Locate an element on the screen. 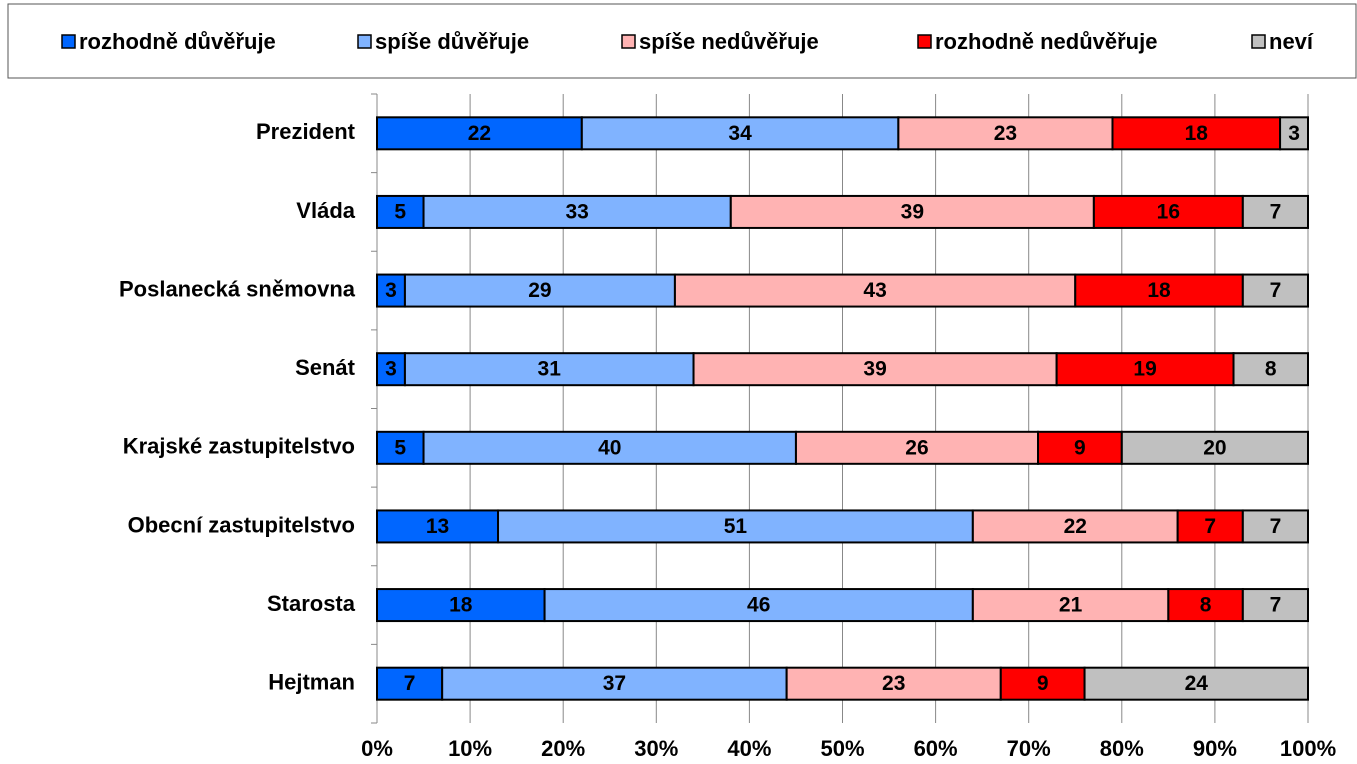  data-label: 19 is located at coordinates (1144, 369).